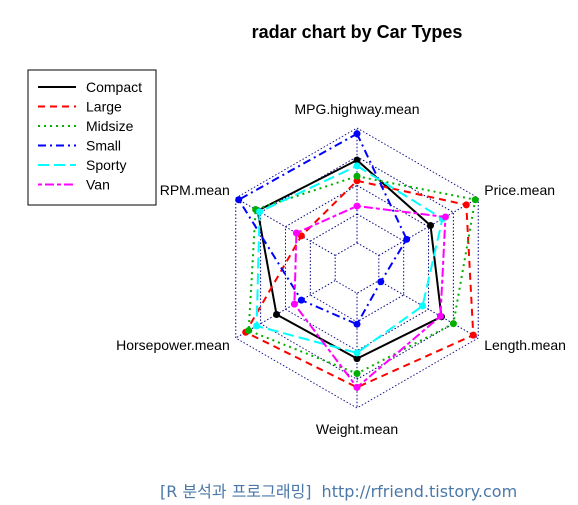 The image size is (578, 505). I want to click on chart-title: radar chart by Car Types, so click(357, 32).